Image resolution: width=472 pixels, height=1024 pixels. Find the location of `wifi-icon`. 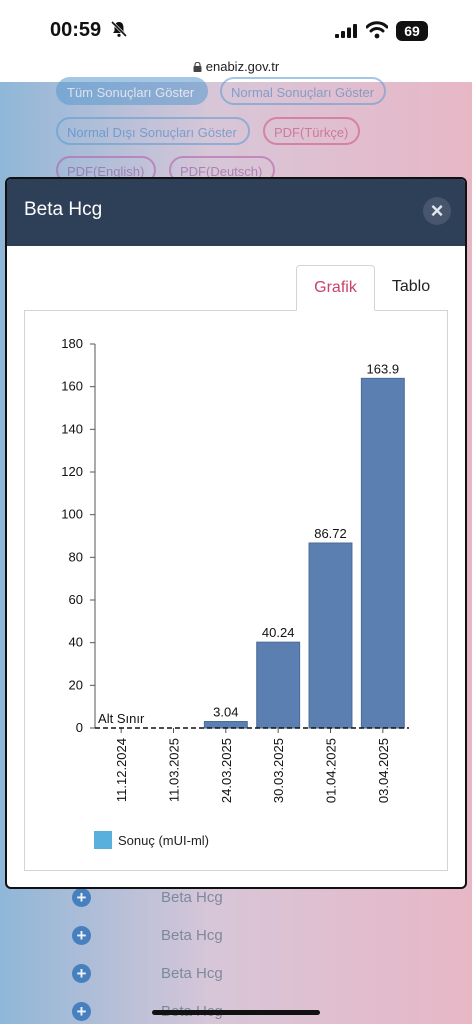

wifi-icon is located at coordinates (377, 30).